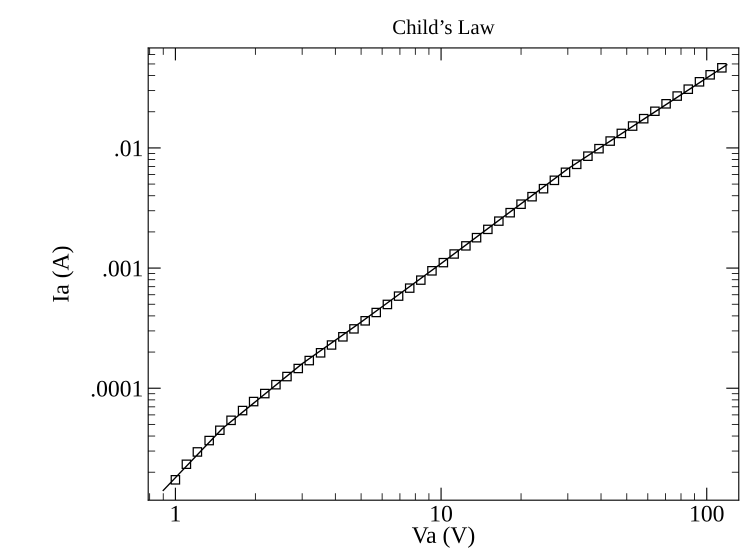  What do you see at coordinates (707, 514) in the screenshot?
I see `x-tick-label: 100` at bounding box center [707, 514].